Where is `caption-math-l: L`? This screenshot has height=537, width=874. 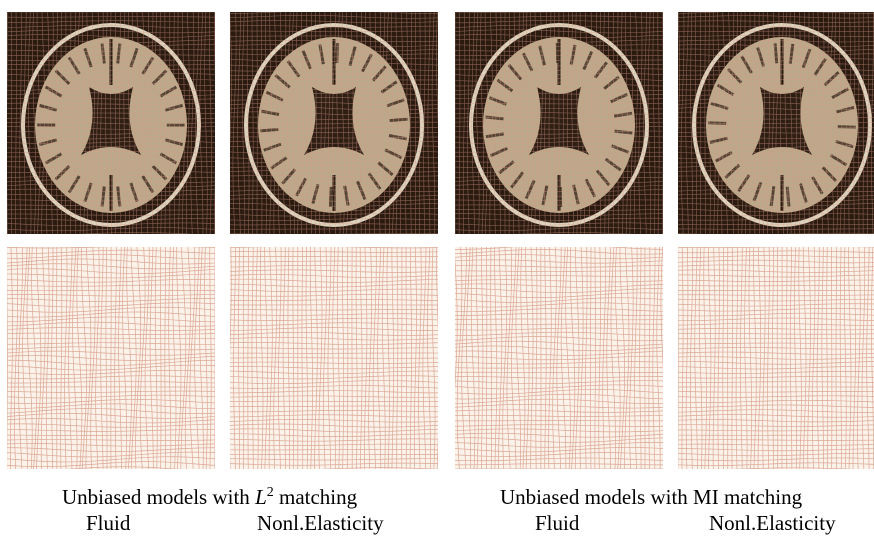 caption-math-l: L is located at coordinates (261, 497).